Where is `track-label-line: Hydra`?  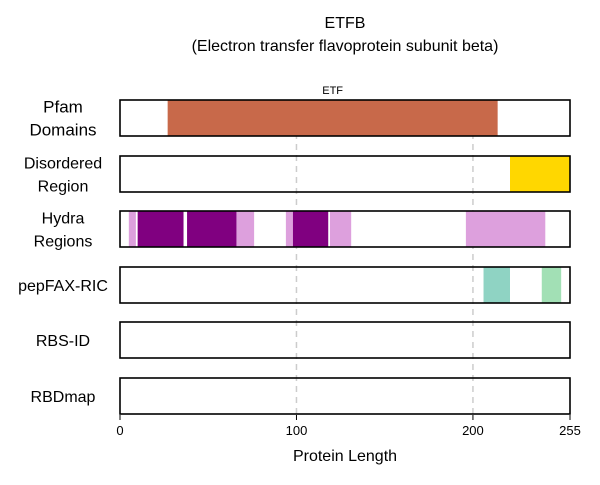
track-label-line: Hydra is located at coordinates (63, 219).